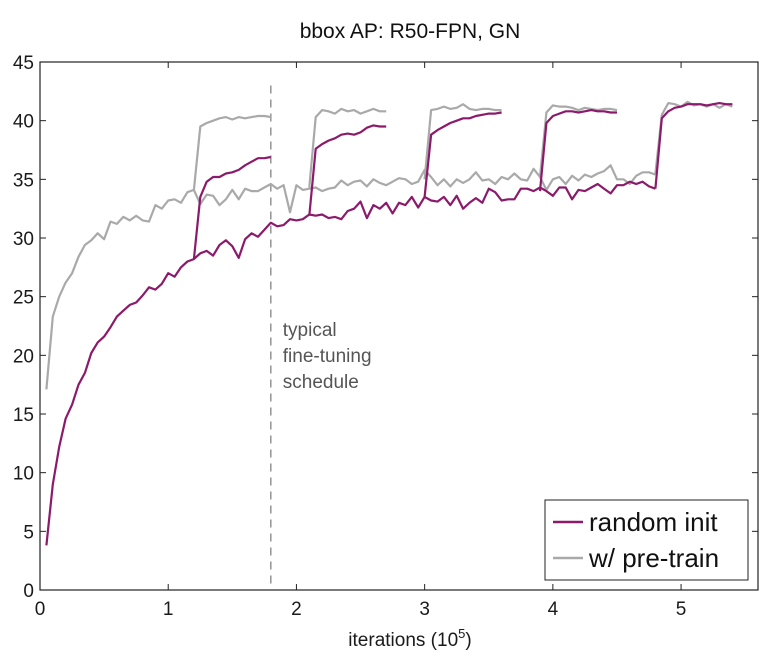 Image resolution: width=783 pixels, height=665 pixels. What do you see at coordinates (23, 63) in the screenshot?
I see `y-tick-label: 45` at bounding box center [23, 63].